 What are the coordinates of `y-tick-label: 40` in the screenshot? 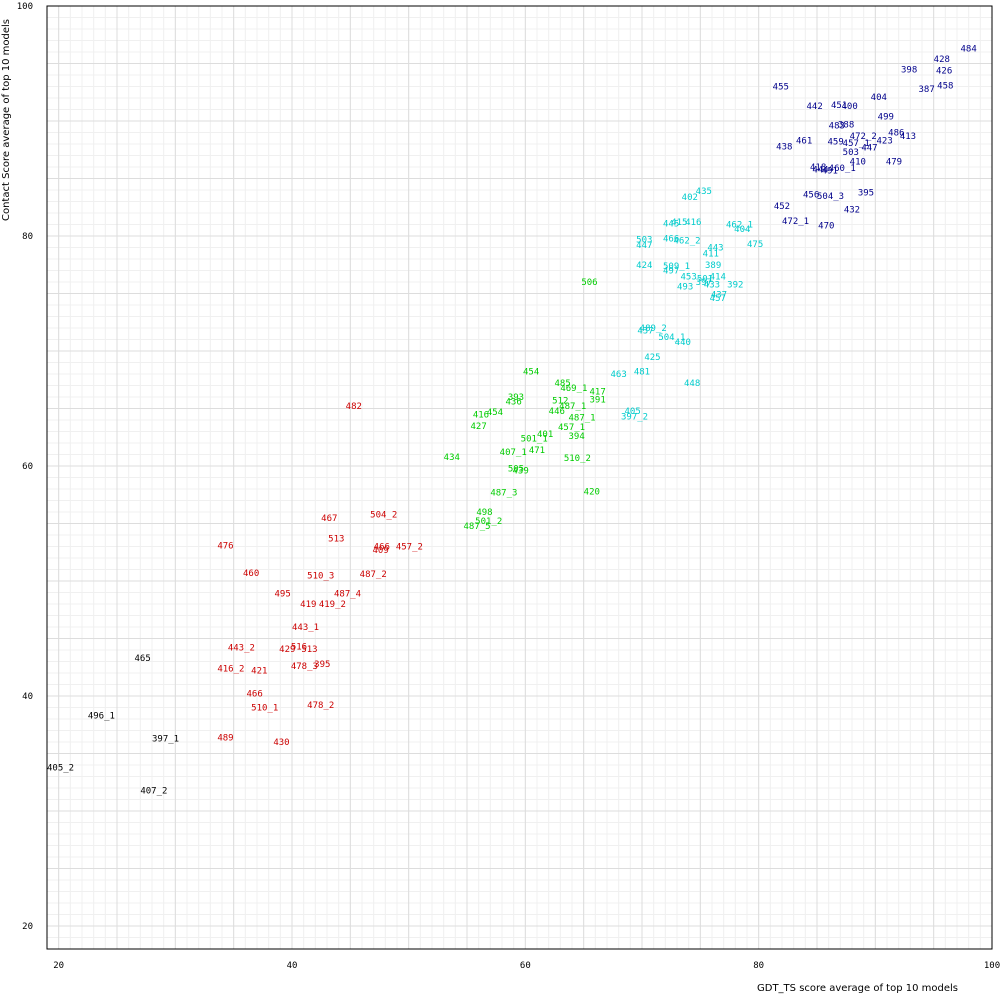 It's located at (27, 697).